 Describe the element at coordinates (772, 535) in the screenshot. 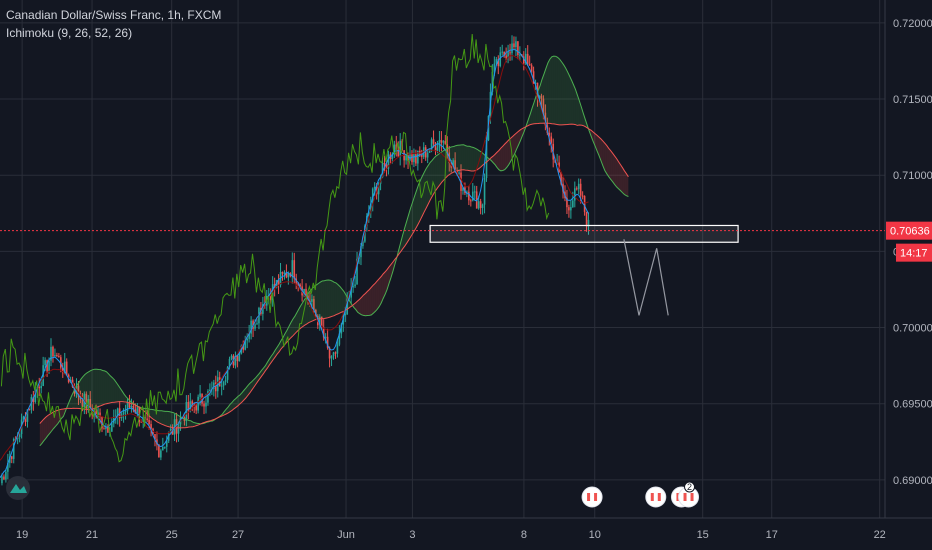

I see `x-tick-label: 17` at that location.